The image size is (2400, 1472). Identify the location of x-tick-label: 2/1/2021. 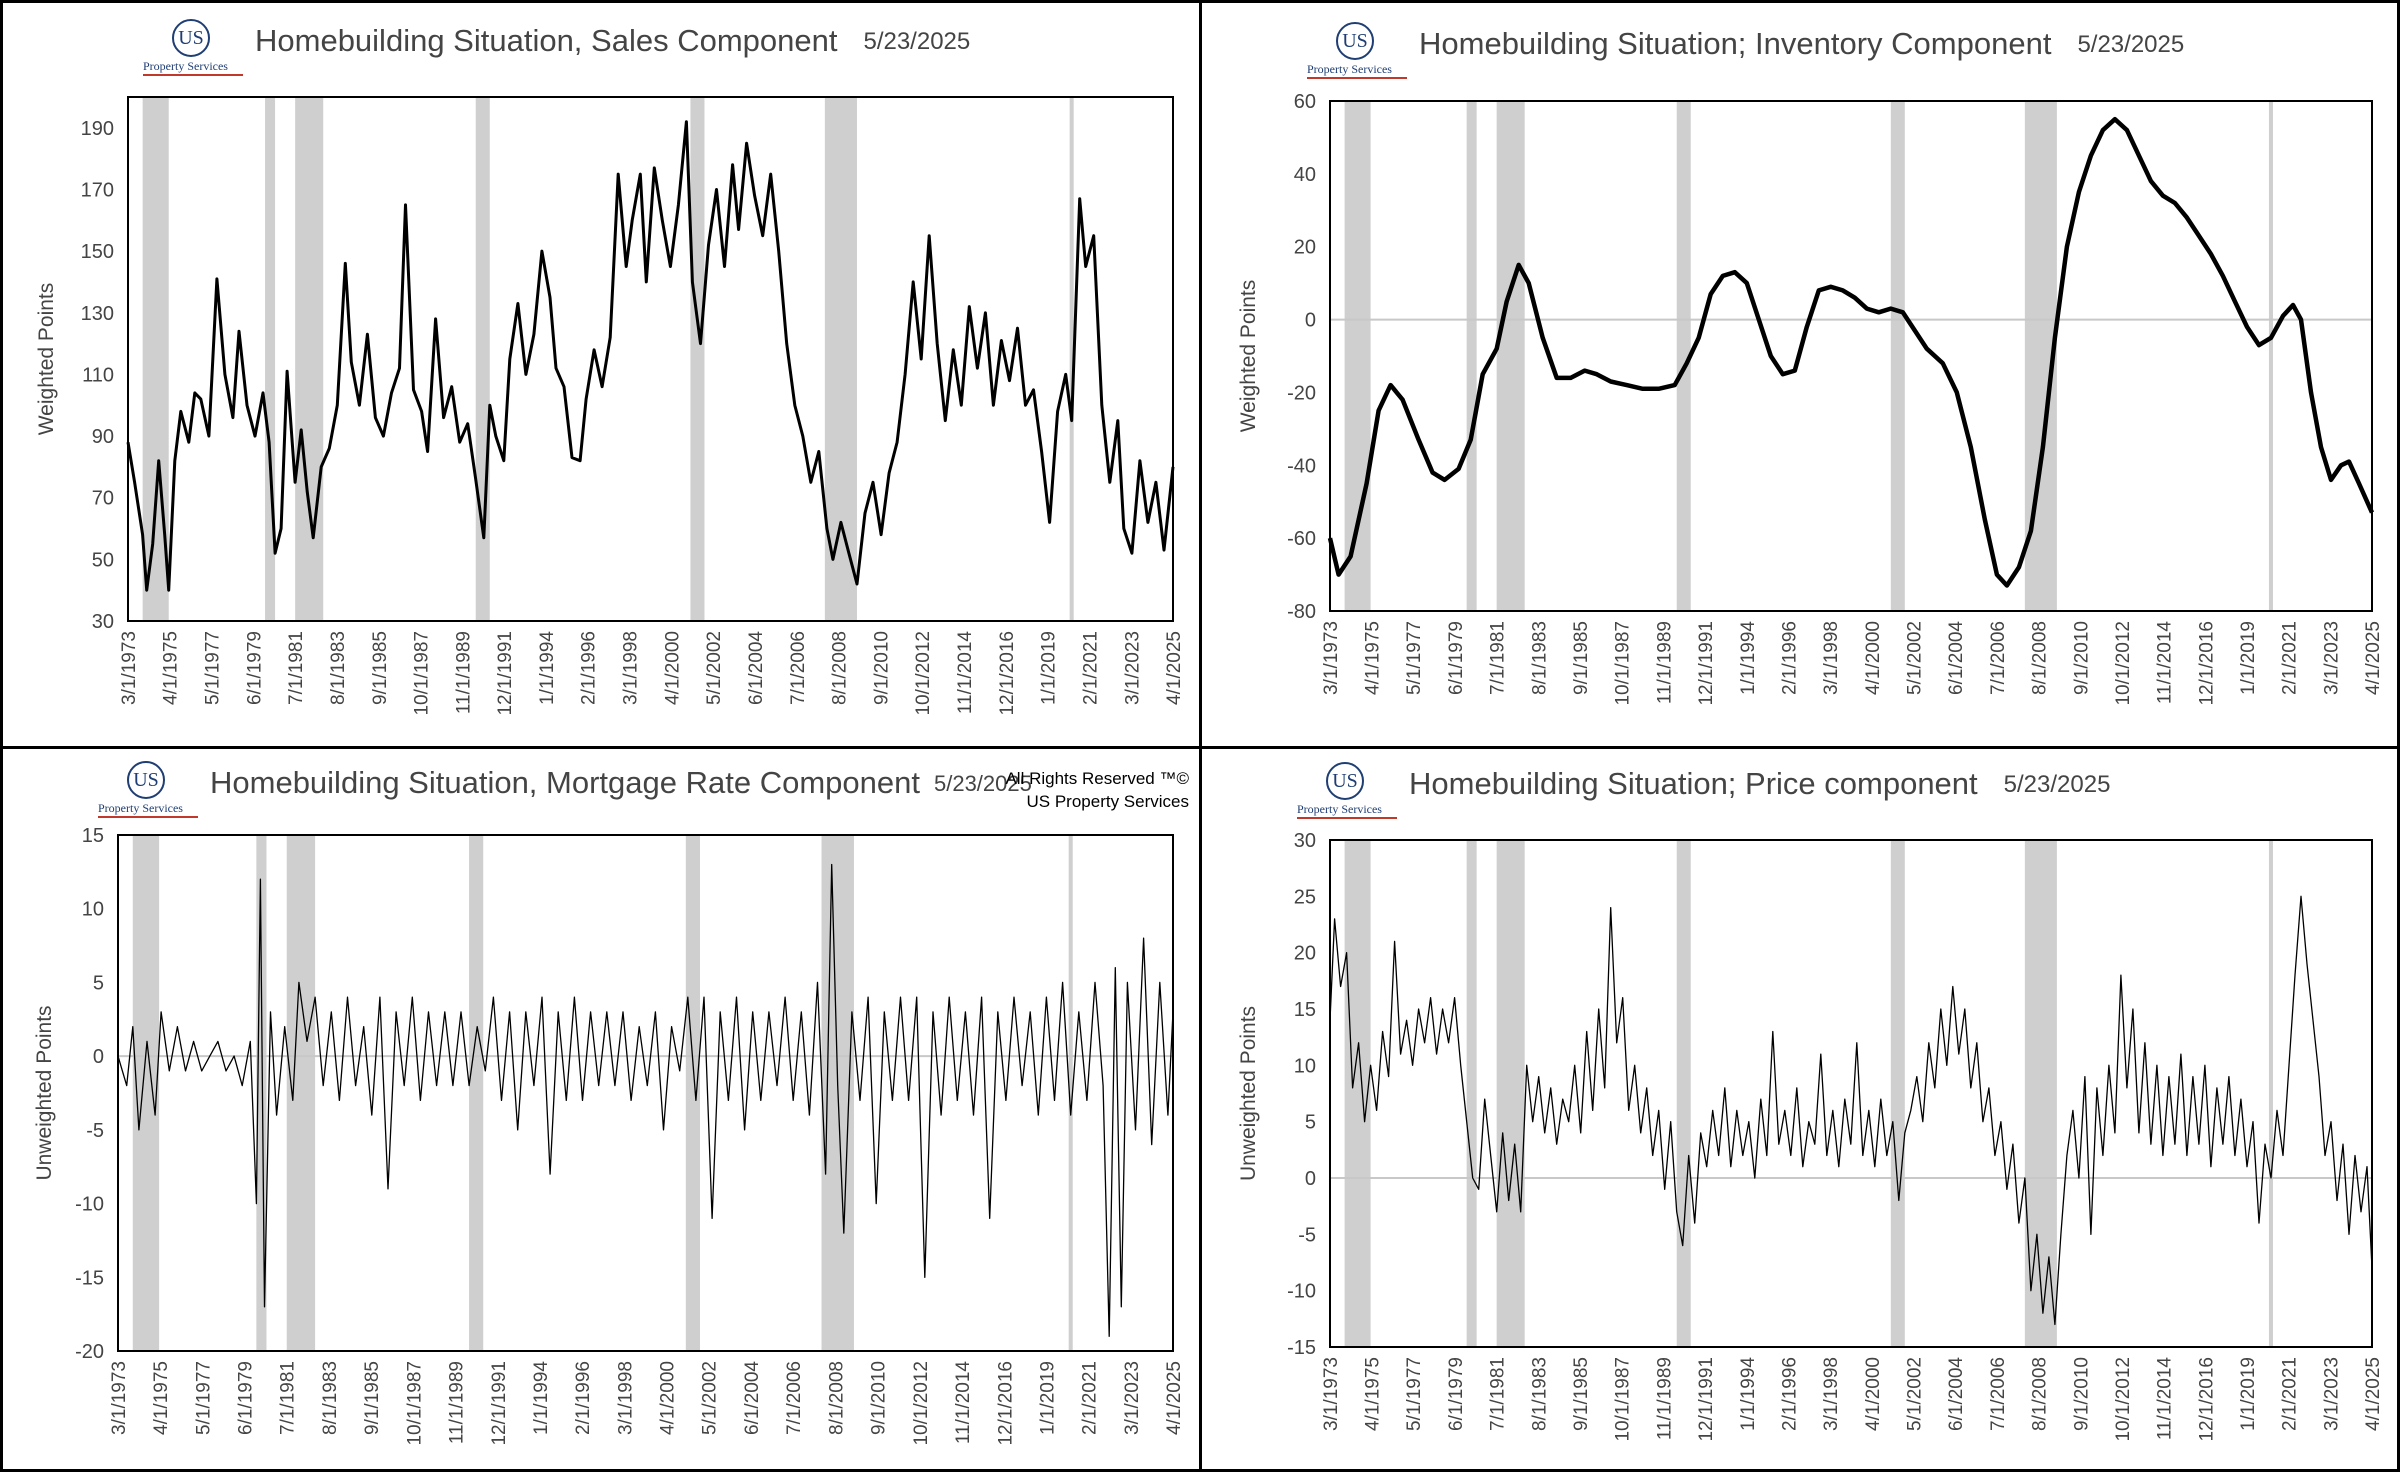
(1090, 1398).